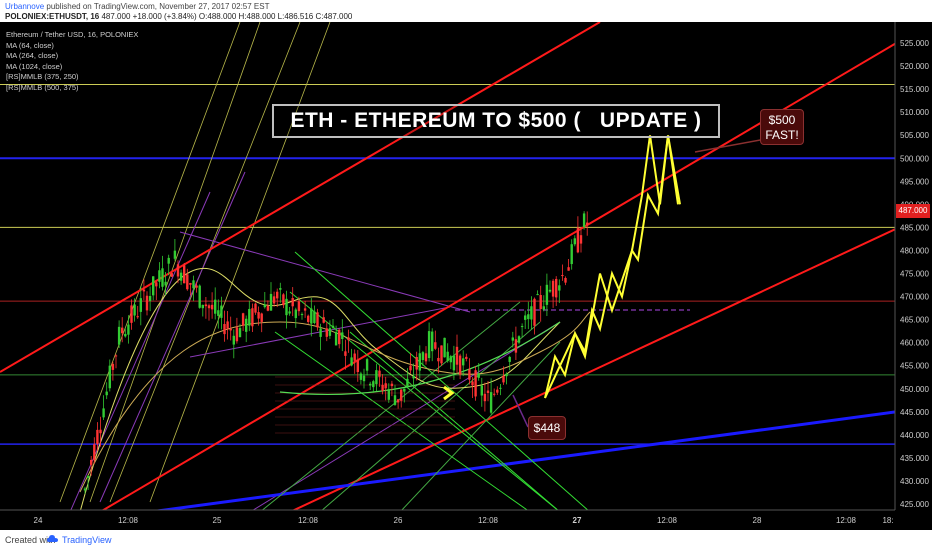 The width and height of the screenshot is (932, 550). What do you see at coordinates (914, 227) in the screenshot?
I see `price-tick-label: 485.000` at bounding box center [914, 227].